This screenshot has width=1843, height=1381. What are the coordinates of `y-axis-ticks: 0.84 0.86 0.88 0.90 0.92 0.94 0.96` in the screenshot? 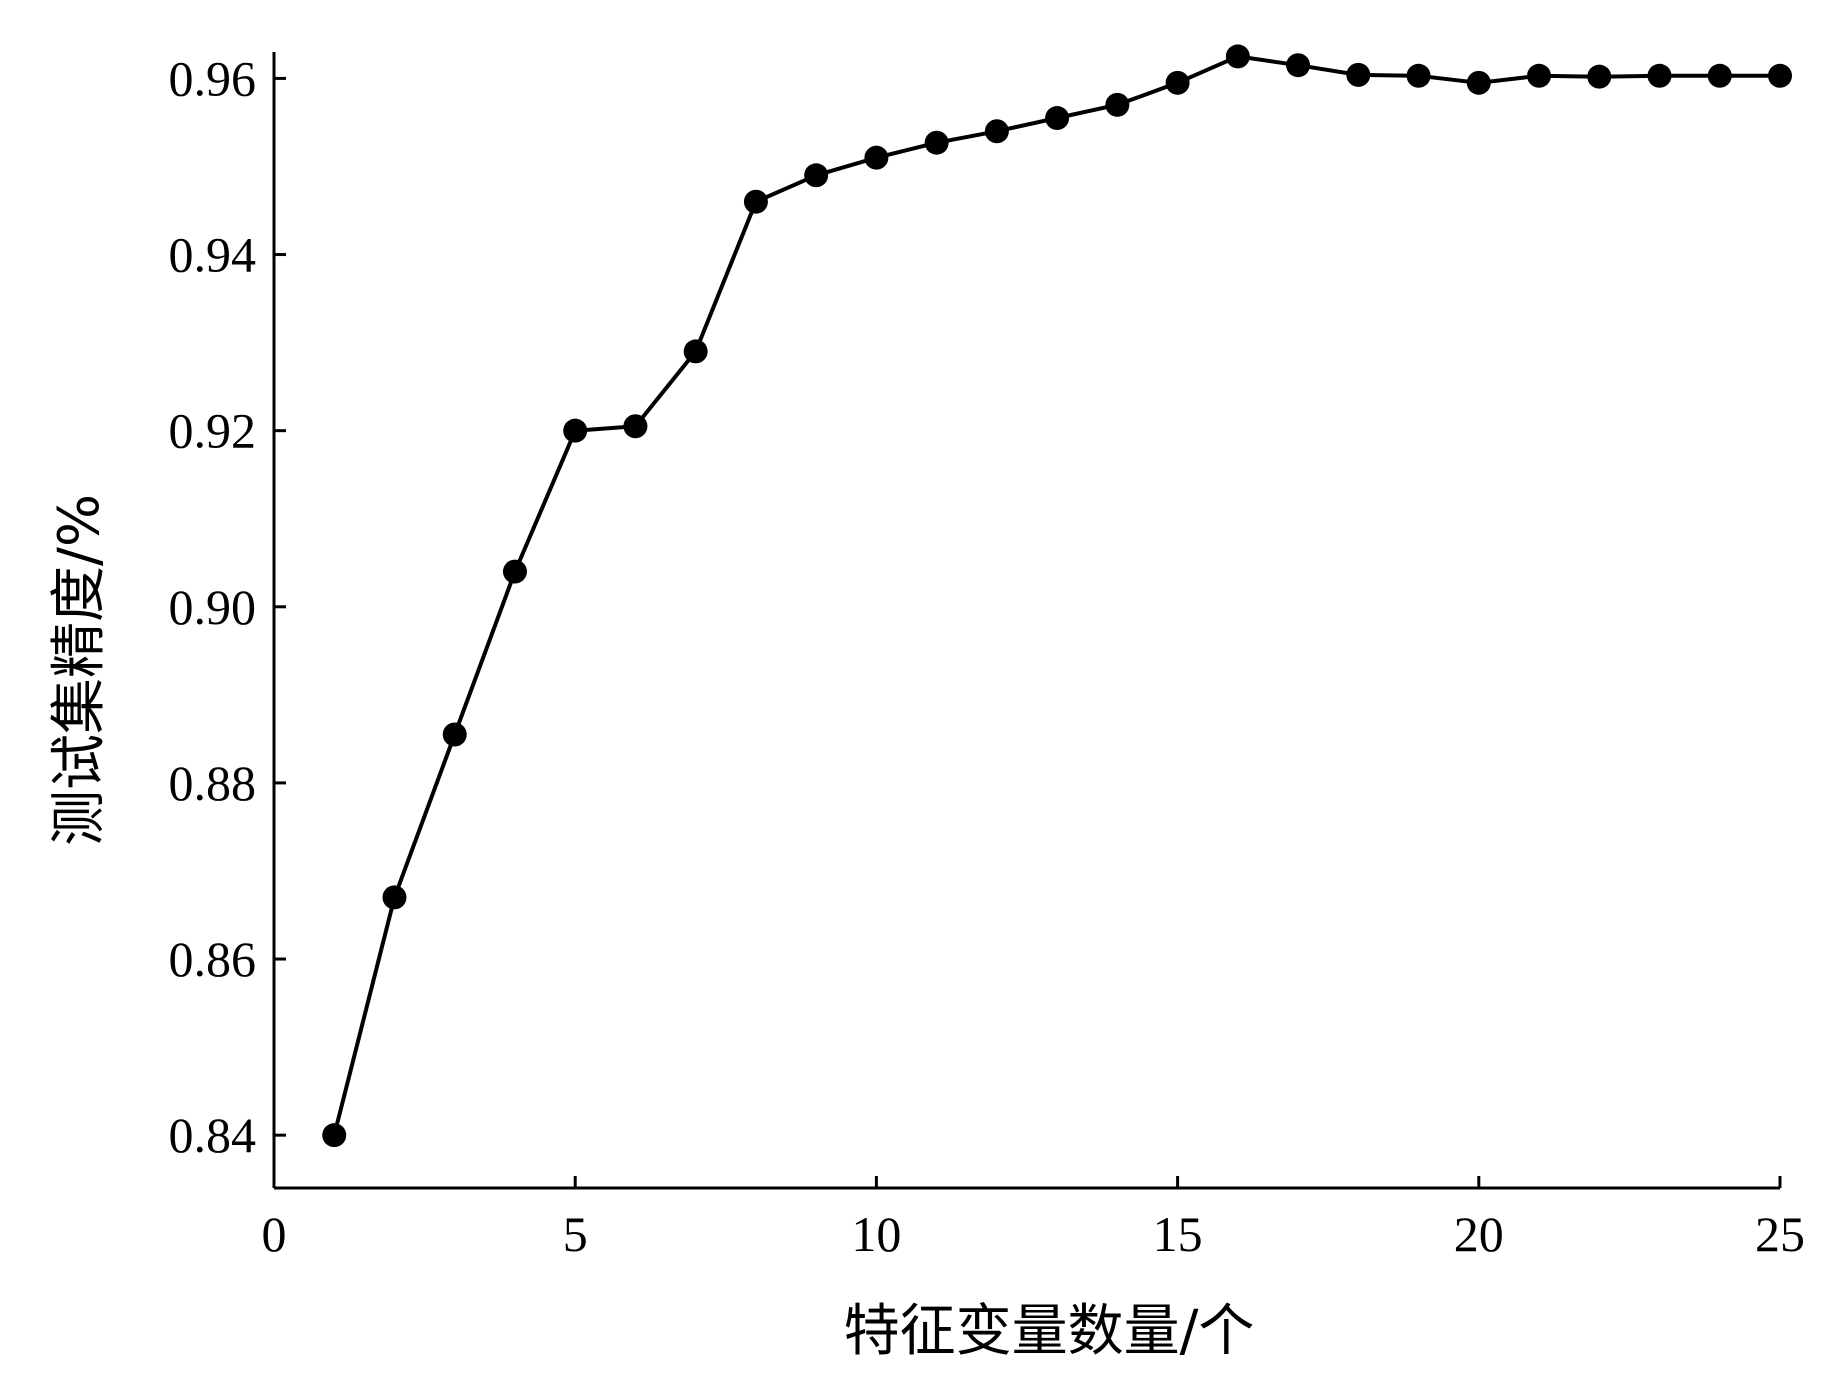 It's located at (227, 606).